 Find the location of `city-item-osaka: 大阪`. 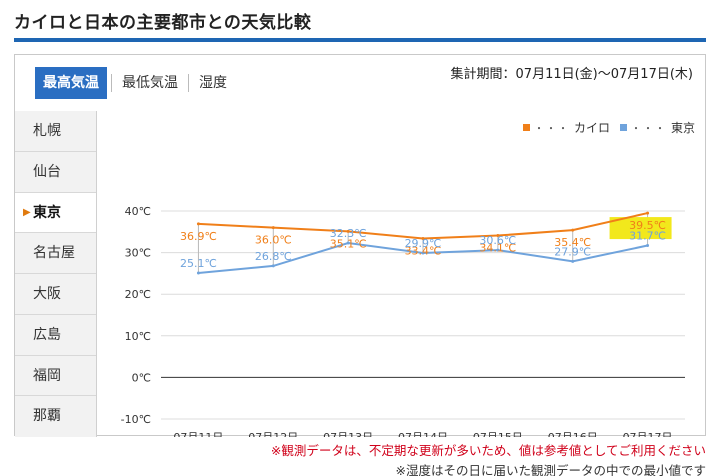

city-item-osaka: 大阪 is located at coordinates (55, 294).